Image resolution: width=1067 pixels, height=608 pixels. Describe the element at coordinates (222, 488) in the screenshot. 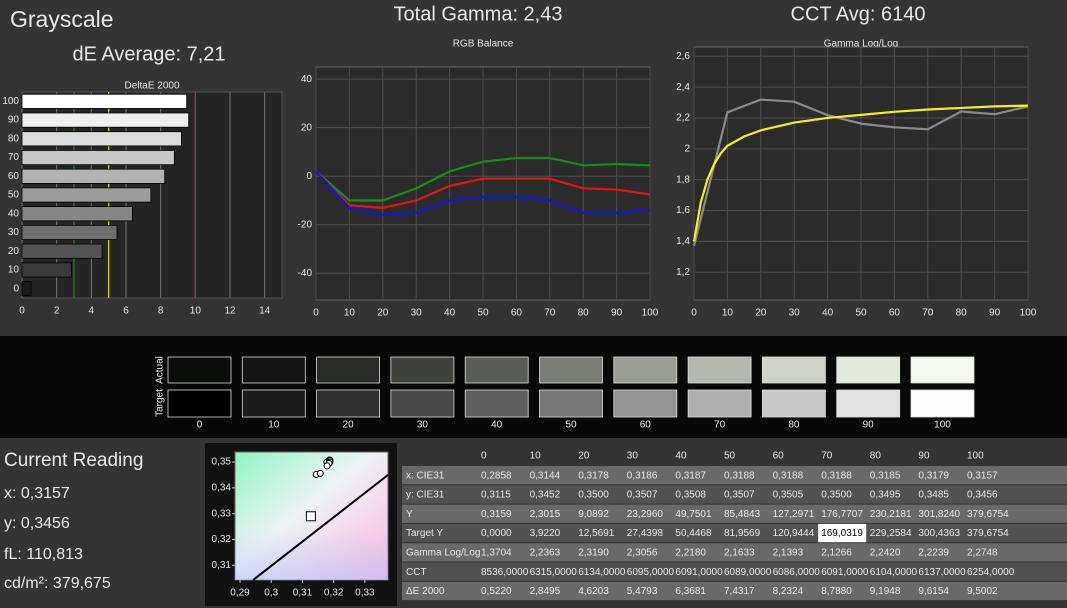

I see `y-tick-label: 0,34` at that location.